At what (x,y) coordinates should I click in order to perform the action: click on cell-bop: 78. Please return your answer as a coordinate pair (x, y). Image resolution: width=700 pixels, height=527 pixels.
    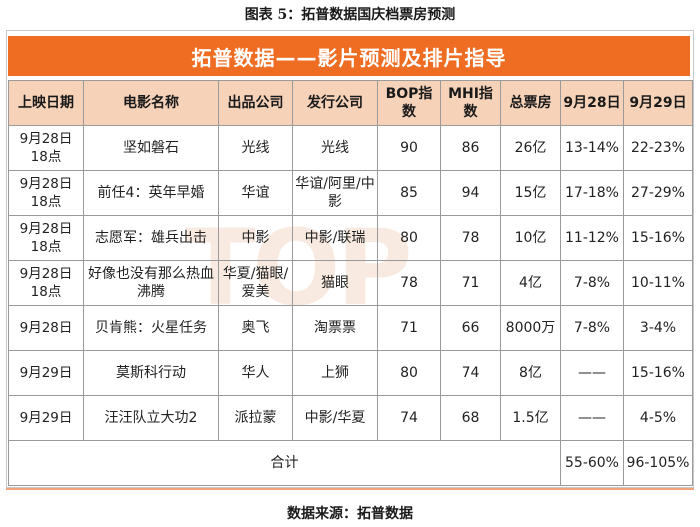
    Looking at the image, I should click on (409, 283).